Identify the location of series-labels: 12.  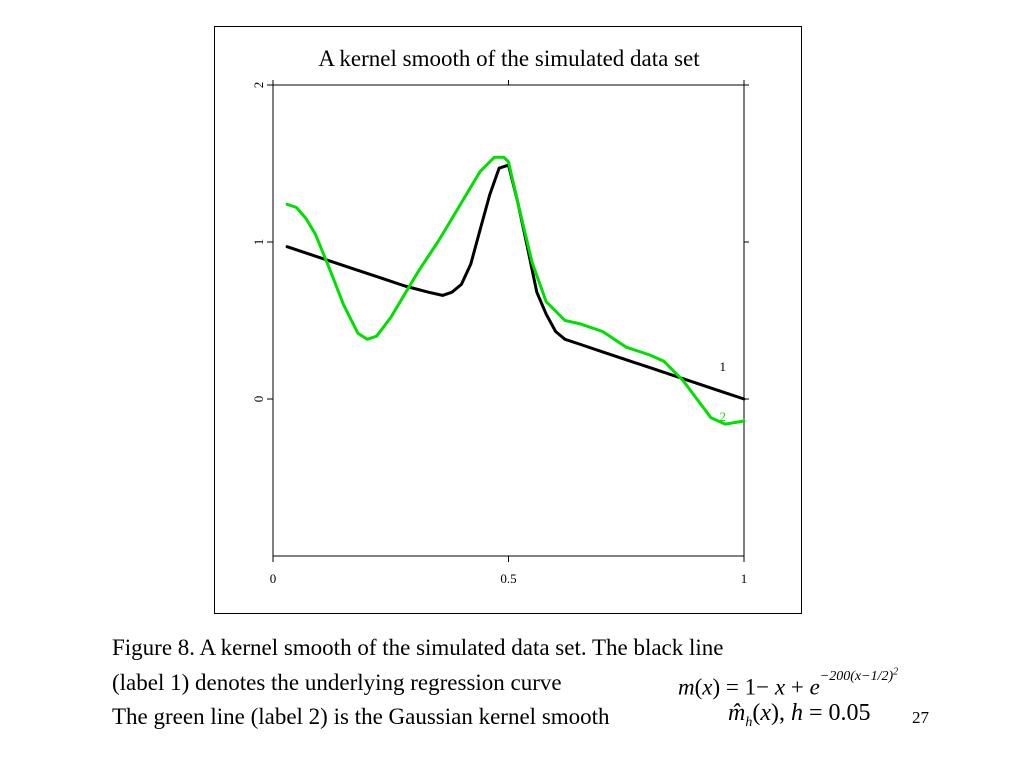
(723, 391).